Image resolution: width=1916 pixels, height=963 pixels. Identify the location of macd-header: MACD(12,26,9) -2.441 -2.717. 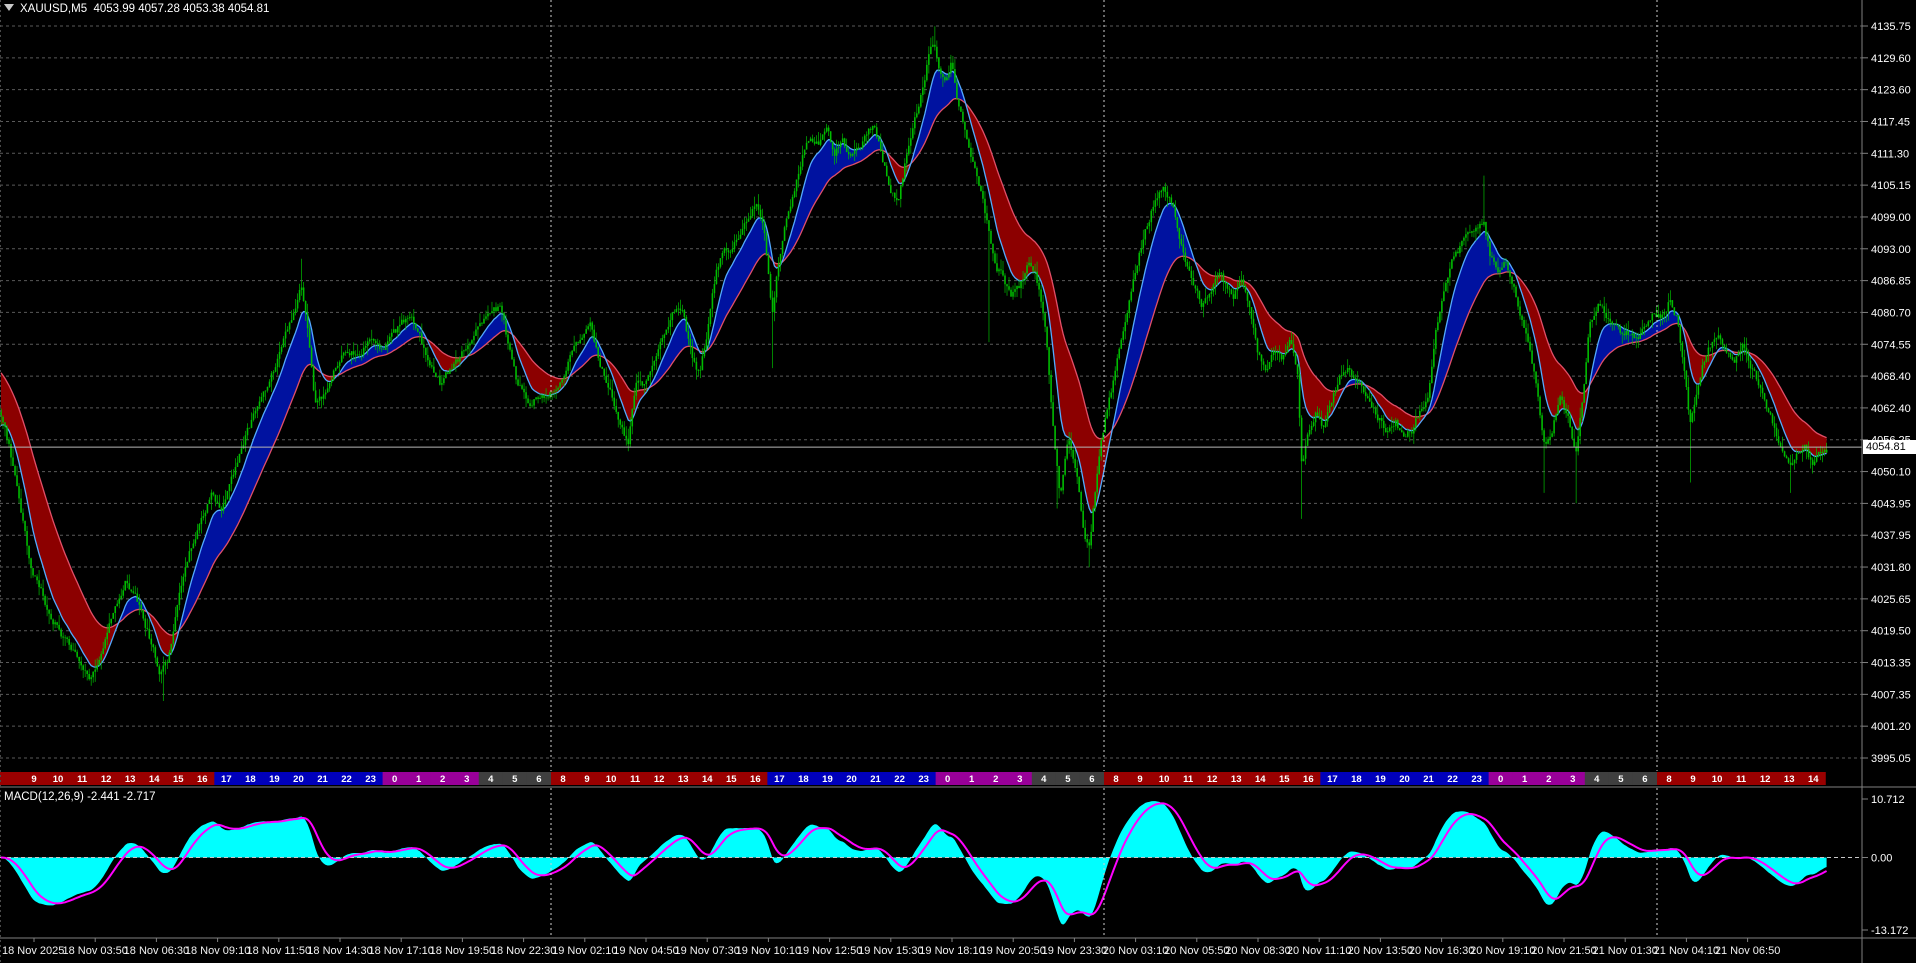
(80, 797).